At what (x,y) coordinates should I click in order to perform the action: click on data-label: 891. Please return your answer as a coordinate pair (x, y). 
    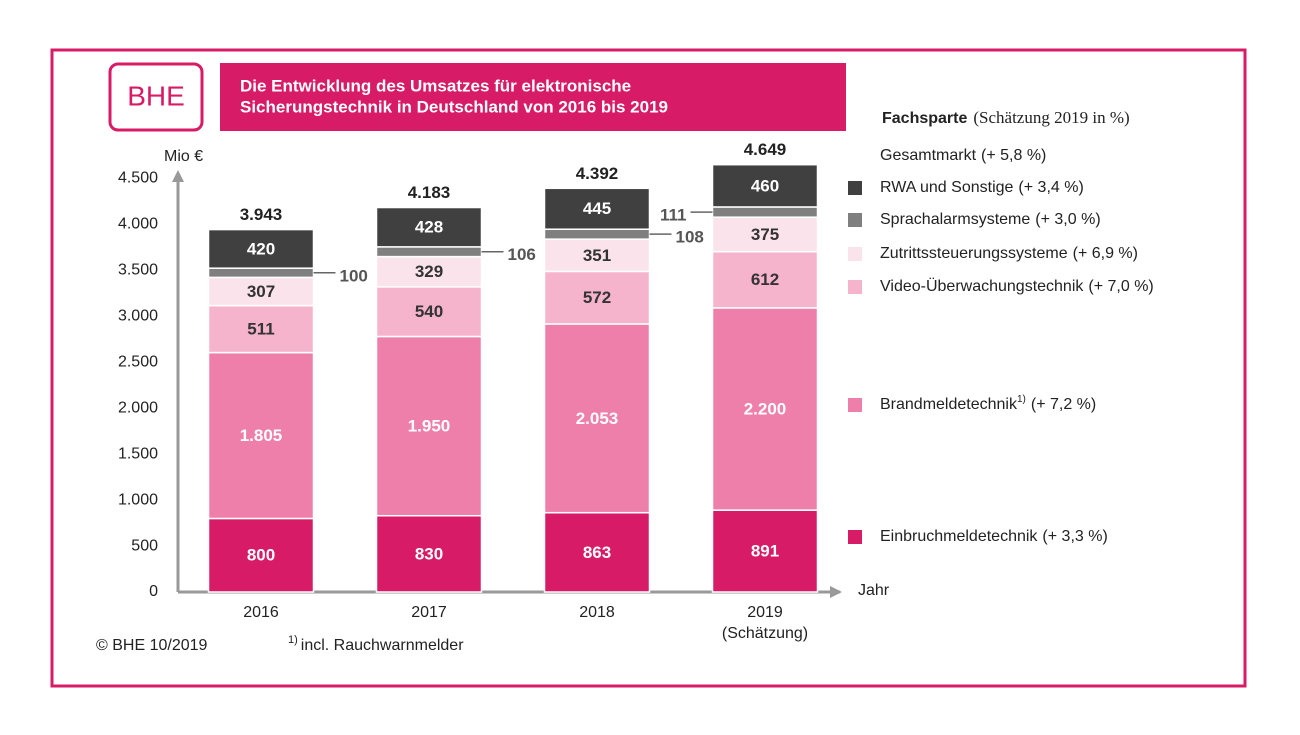
    Looking at the image, I should click on (765, 551).